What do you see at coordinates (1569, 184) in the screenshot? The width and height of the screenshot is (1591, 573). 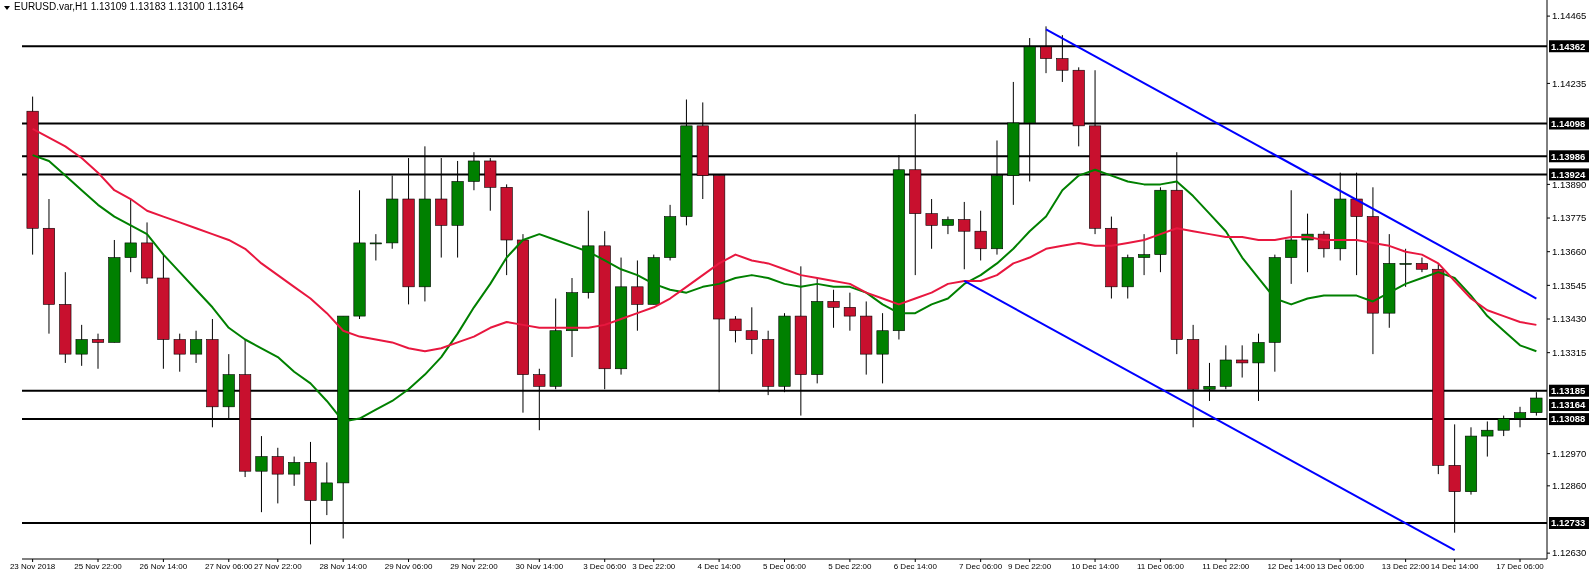 I see `y-tick-label: 1.13890` at bounding box center [1569, 184].